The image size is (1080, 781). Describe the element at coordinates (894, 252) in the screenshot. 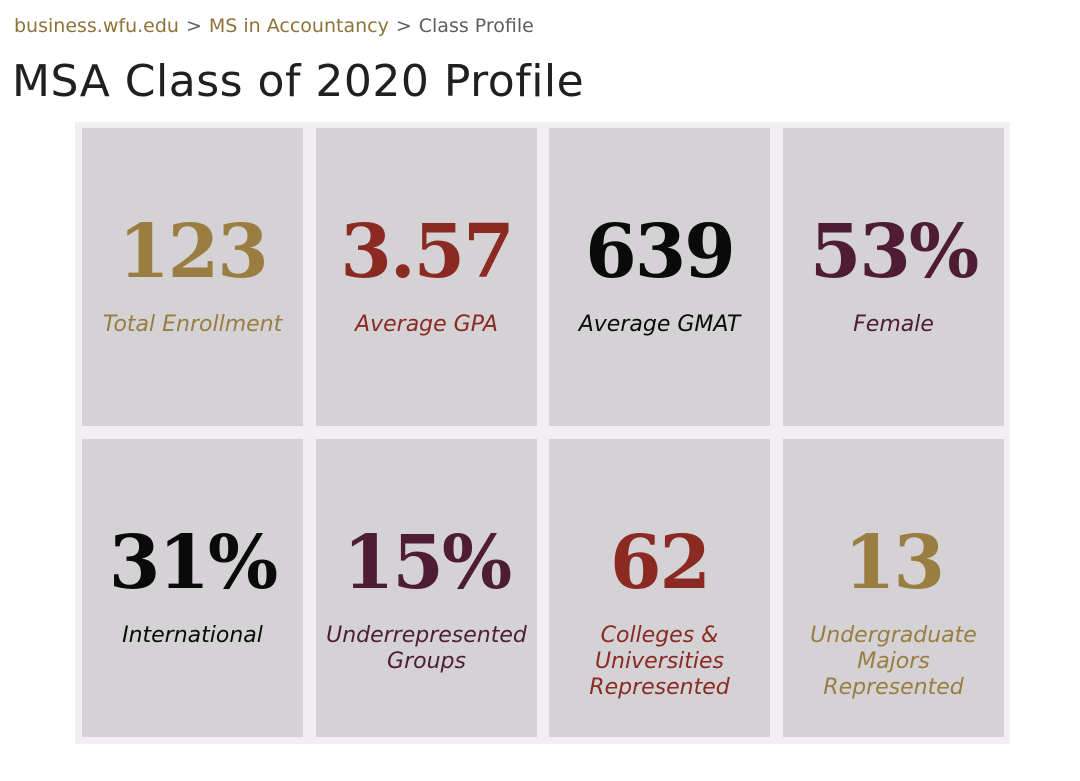

I see `stat-value: 53%` at that location.